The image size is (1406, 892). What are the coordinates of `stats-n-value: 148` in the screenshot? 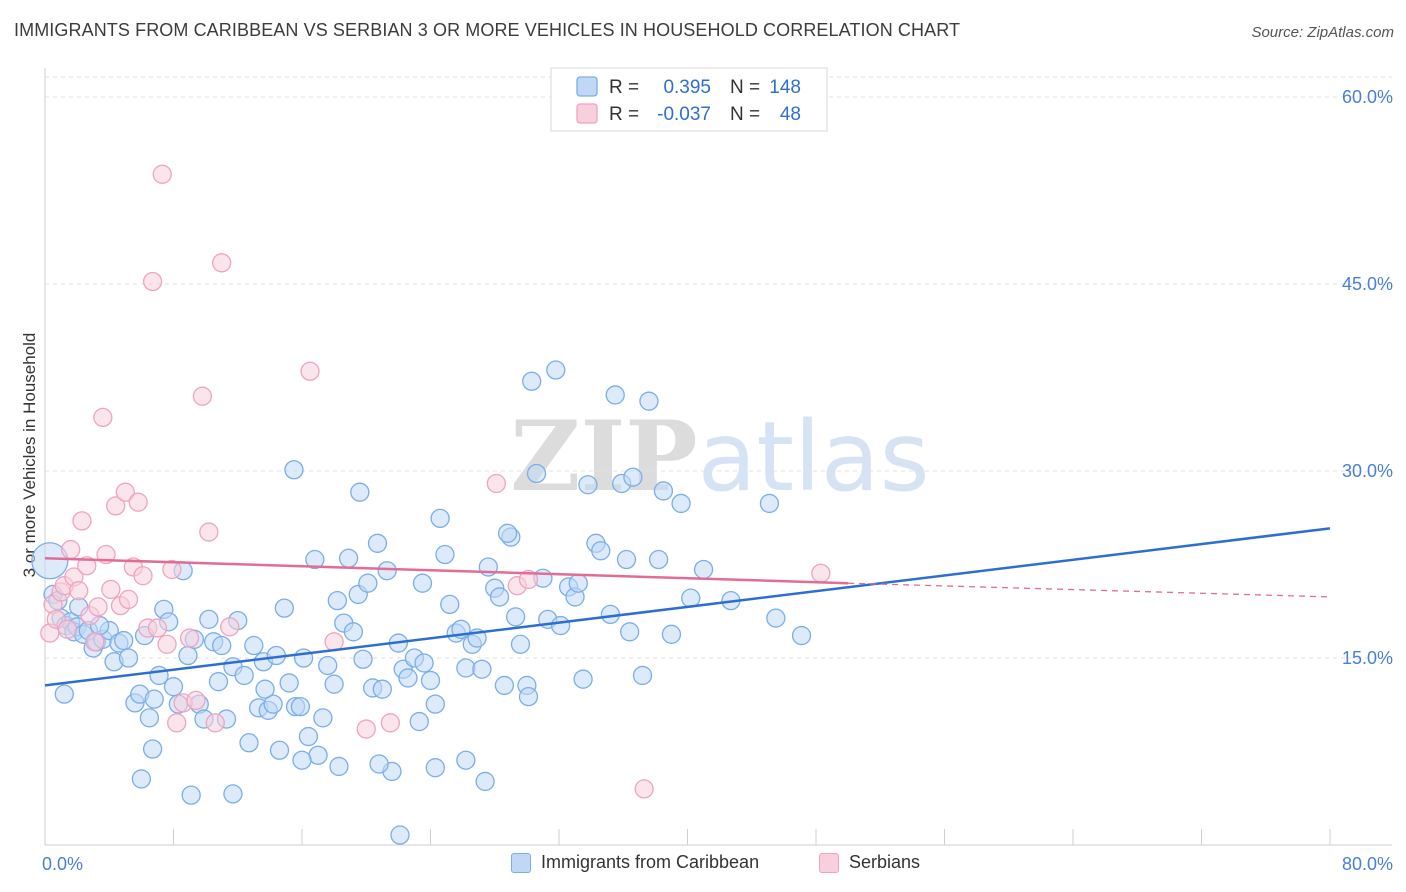 It's located at (785, 87).